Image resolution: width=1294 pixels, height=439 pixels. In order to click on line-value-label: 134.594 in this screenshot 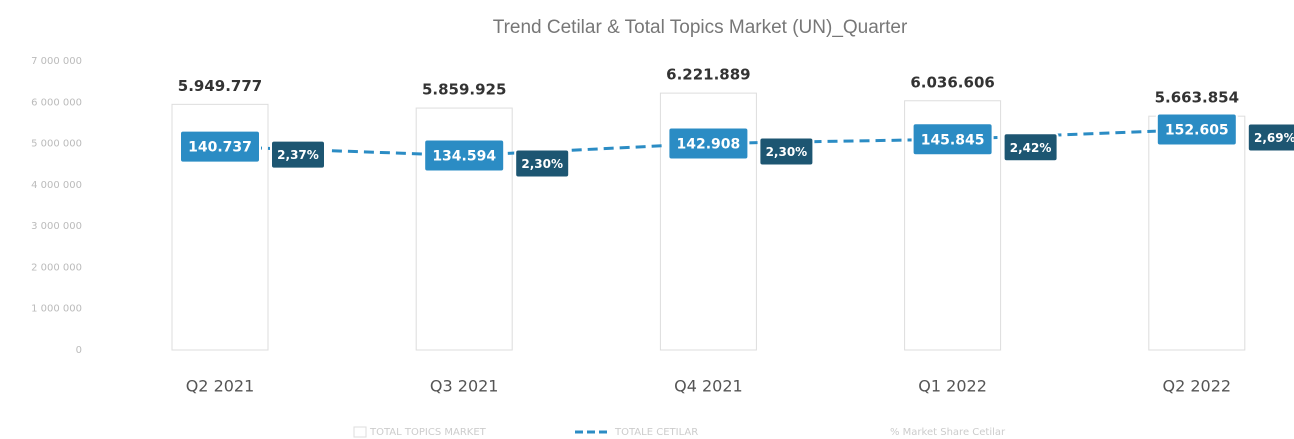, I will do `click(464, 157)`.